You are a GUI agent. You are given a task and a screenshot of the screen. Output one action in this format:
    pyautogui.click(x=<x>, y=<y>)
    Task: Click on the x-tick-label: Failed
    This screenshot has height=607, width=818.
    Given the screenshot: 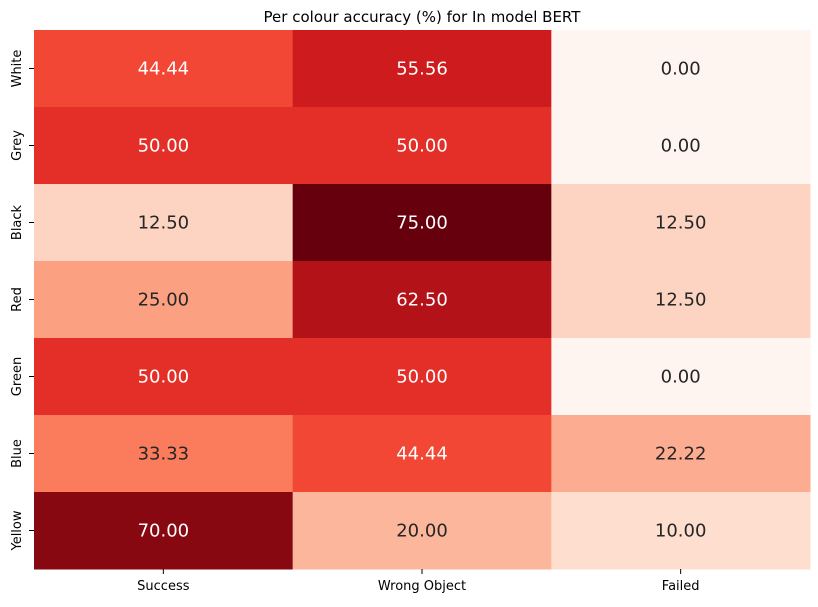 What is the action you would take?
    pyautogui.click(x=681, y=586)
    